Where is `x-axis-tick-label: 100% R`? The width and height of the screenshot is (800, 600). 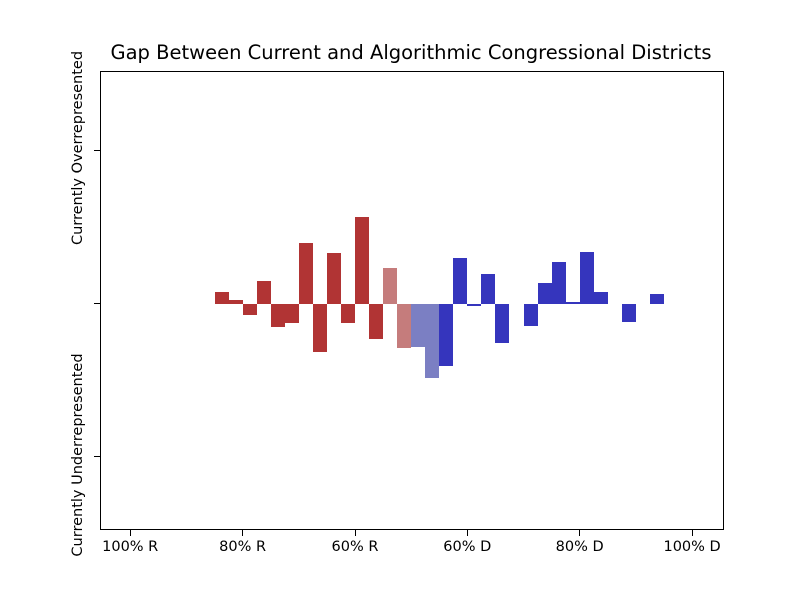
x-axis-tick-label: 100% R is located at coordinates (130, 547).